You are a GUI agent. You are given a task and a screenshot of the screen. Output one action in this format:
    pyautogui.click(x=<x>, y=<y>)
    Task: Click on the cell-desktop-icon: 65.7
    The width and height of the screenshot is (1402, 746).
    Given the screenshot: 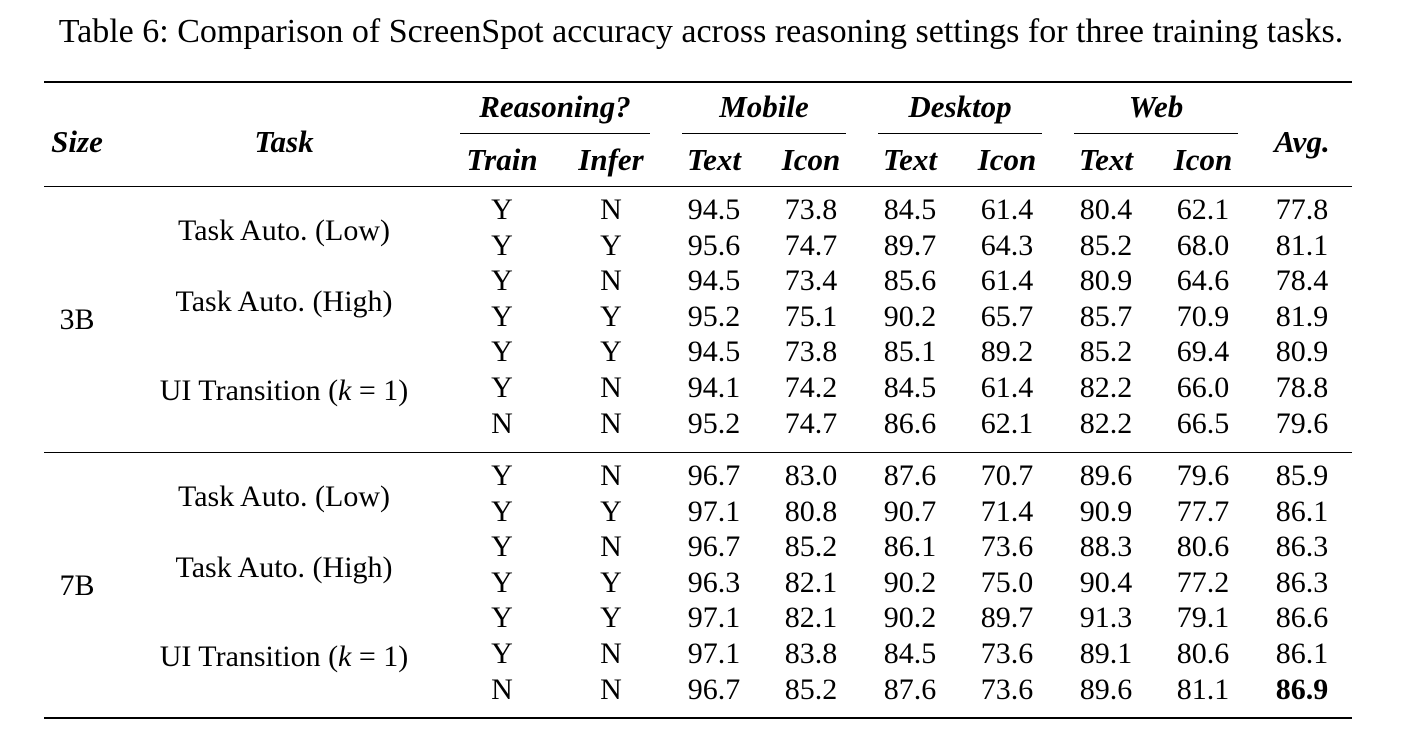 What is the action you would take?
    pyautogui.click(x=1007, y=316)
    